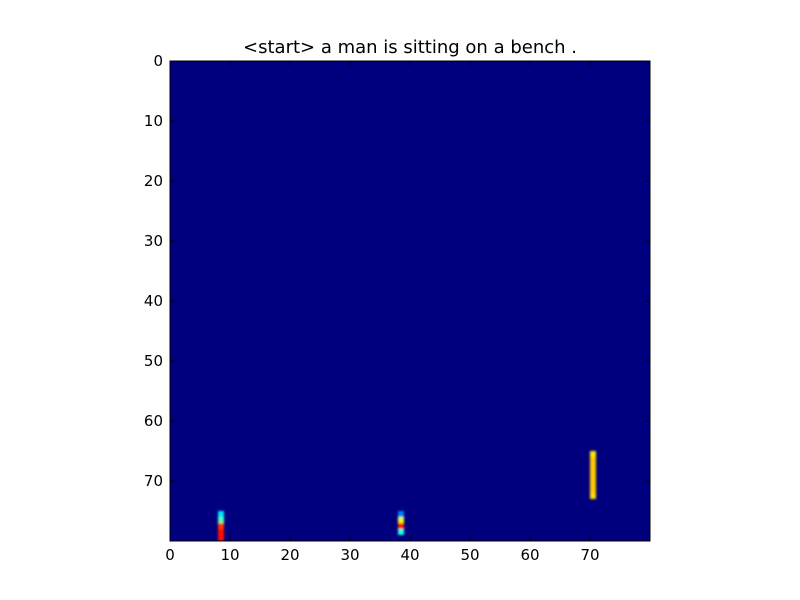 This screenshot has height=600, width=800. I want to click on y-tick-label: 40, so click(153, 301).